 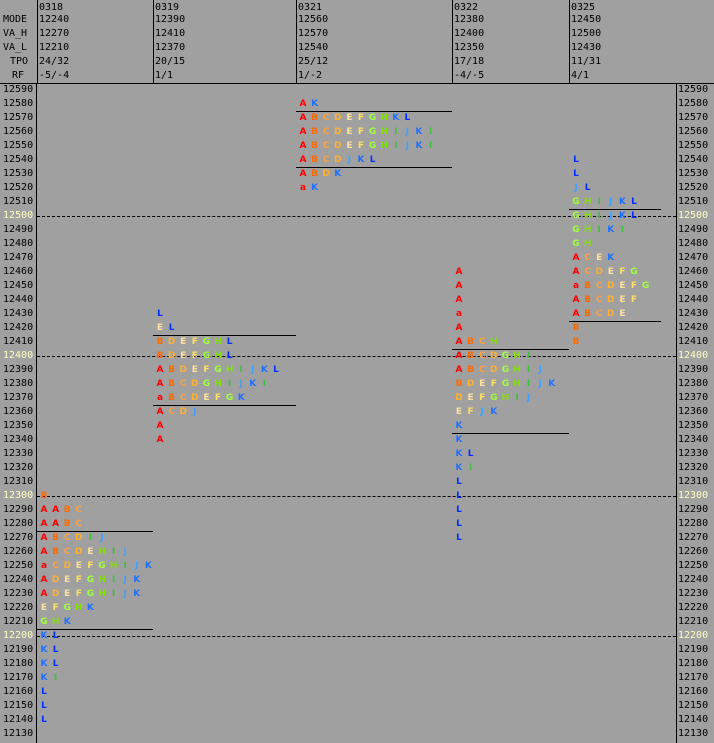 What do you see at coordinates (18, 173) in the screenshot?
I see `price-label-left: 12530` at bounding box center [18, 173].